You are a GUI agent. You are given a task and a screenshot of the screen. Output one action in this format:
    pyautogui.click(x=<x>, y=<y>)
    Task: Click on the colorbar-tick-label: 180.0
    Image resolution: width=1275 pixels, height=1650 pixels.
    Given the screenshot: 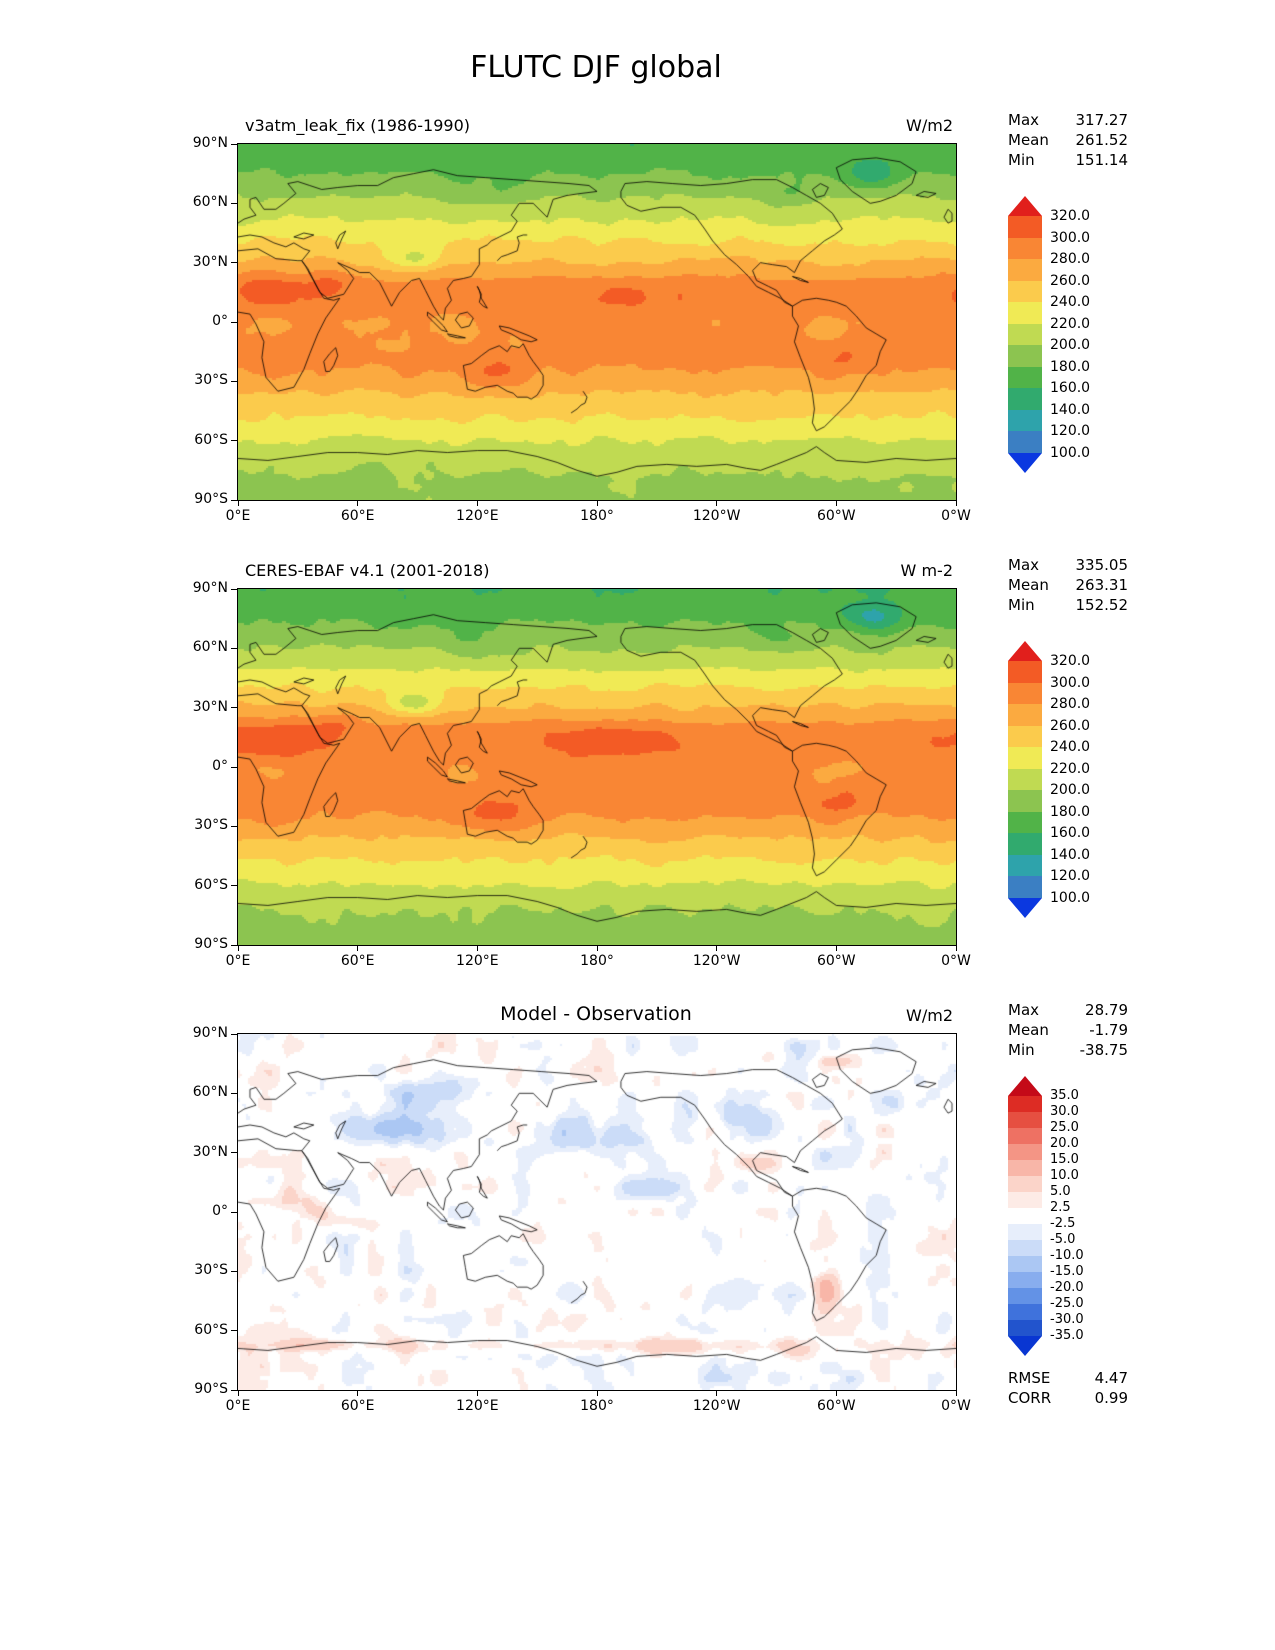 What is the action you would take?
    pyautogui.click(x=1070, y=366)
    